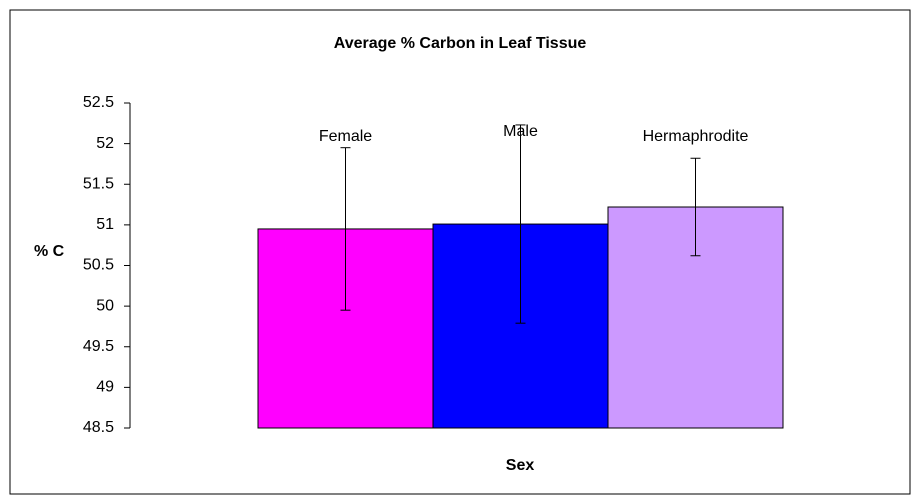  I want to click on y-tick-label: 51.5, so click(98, 183).